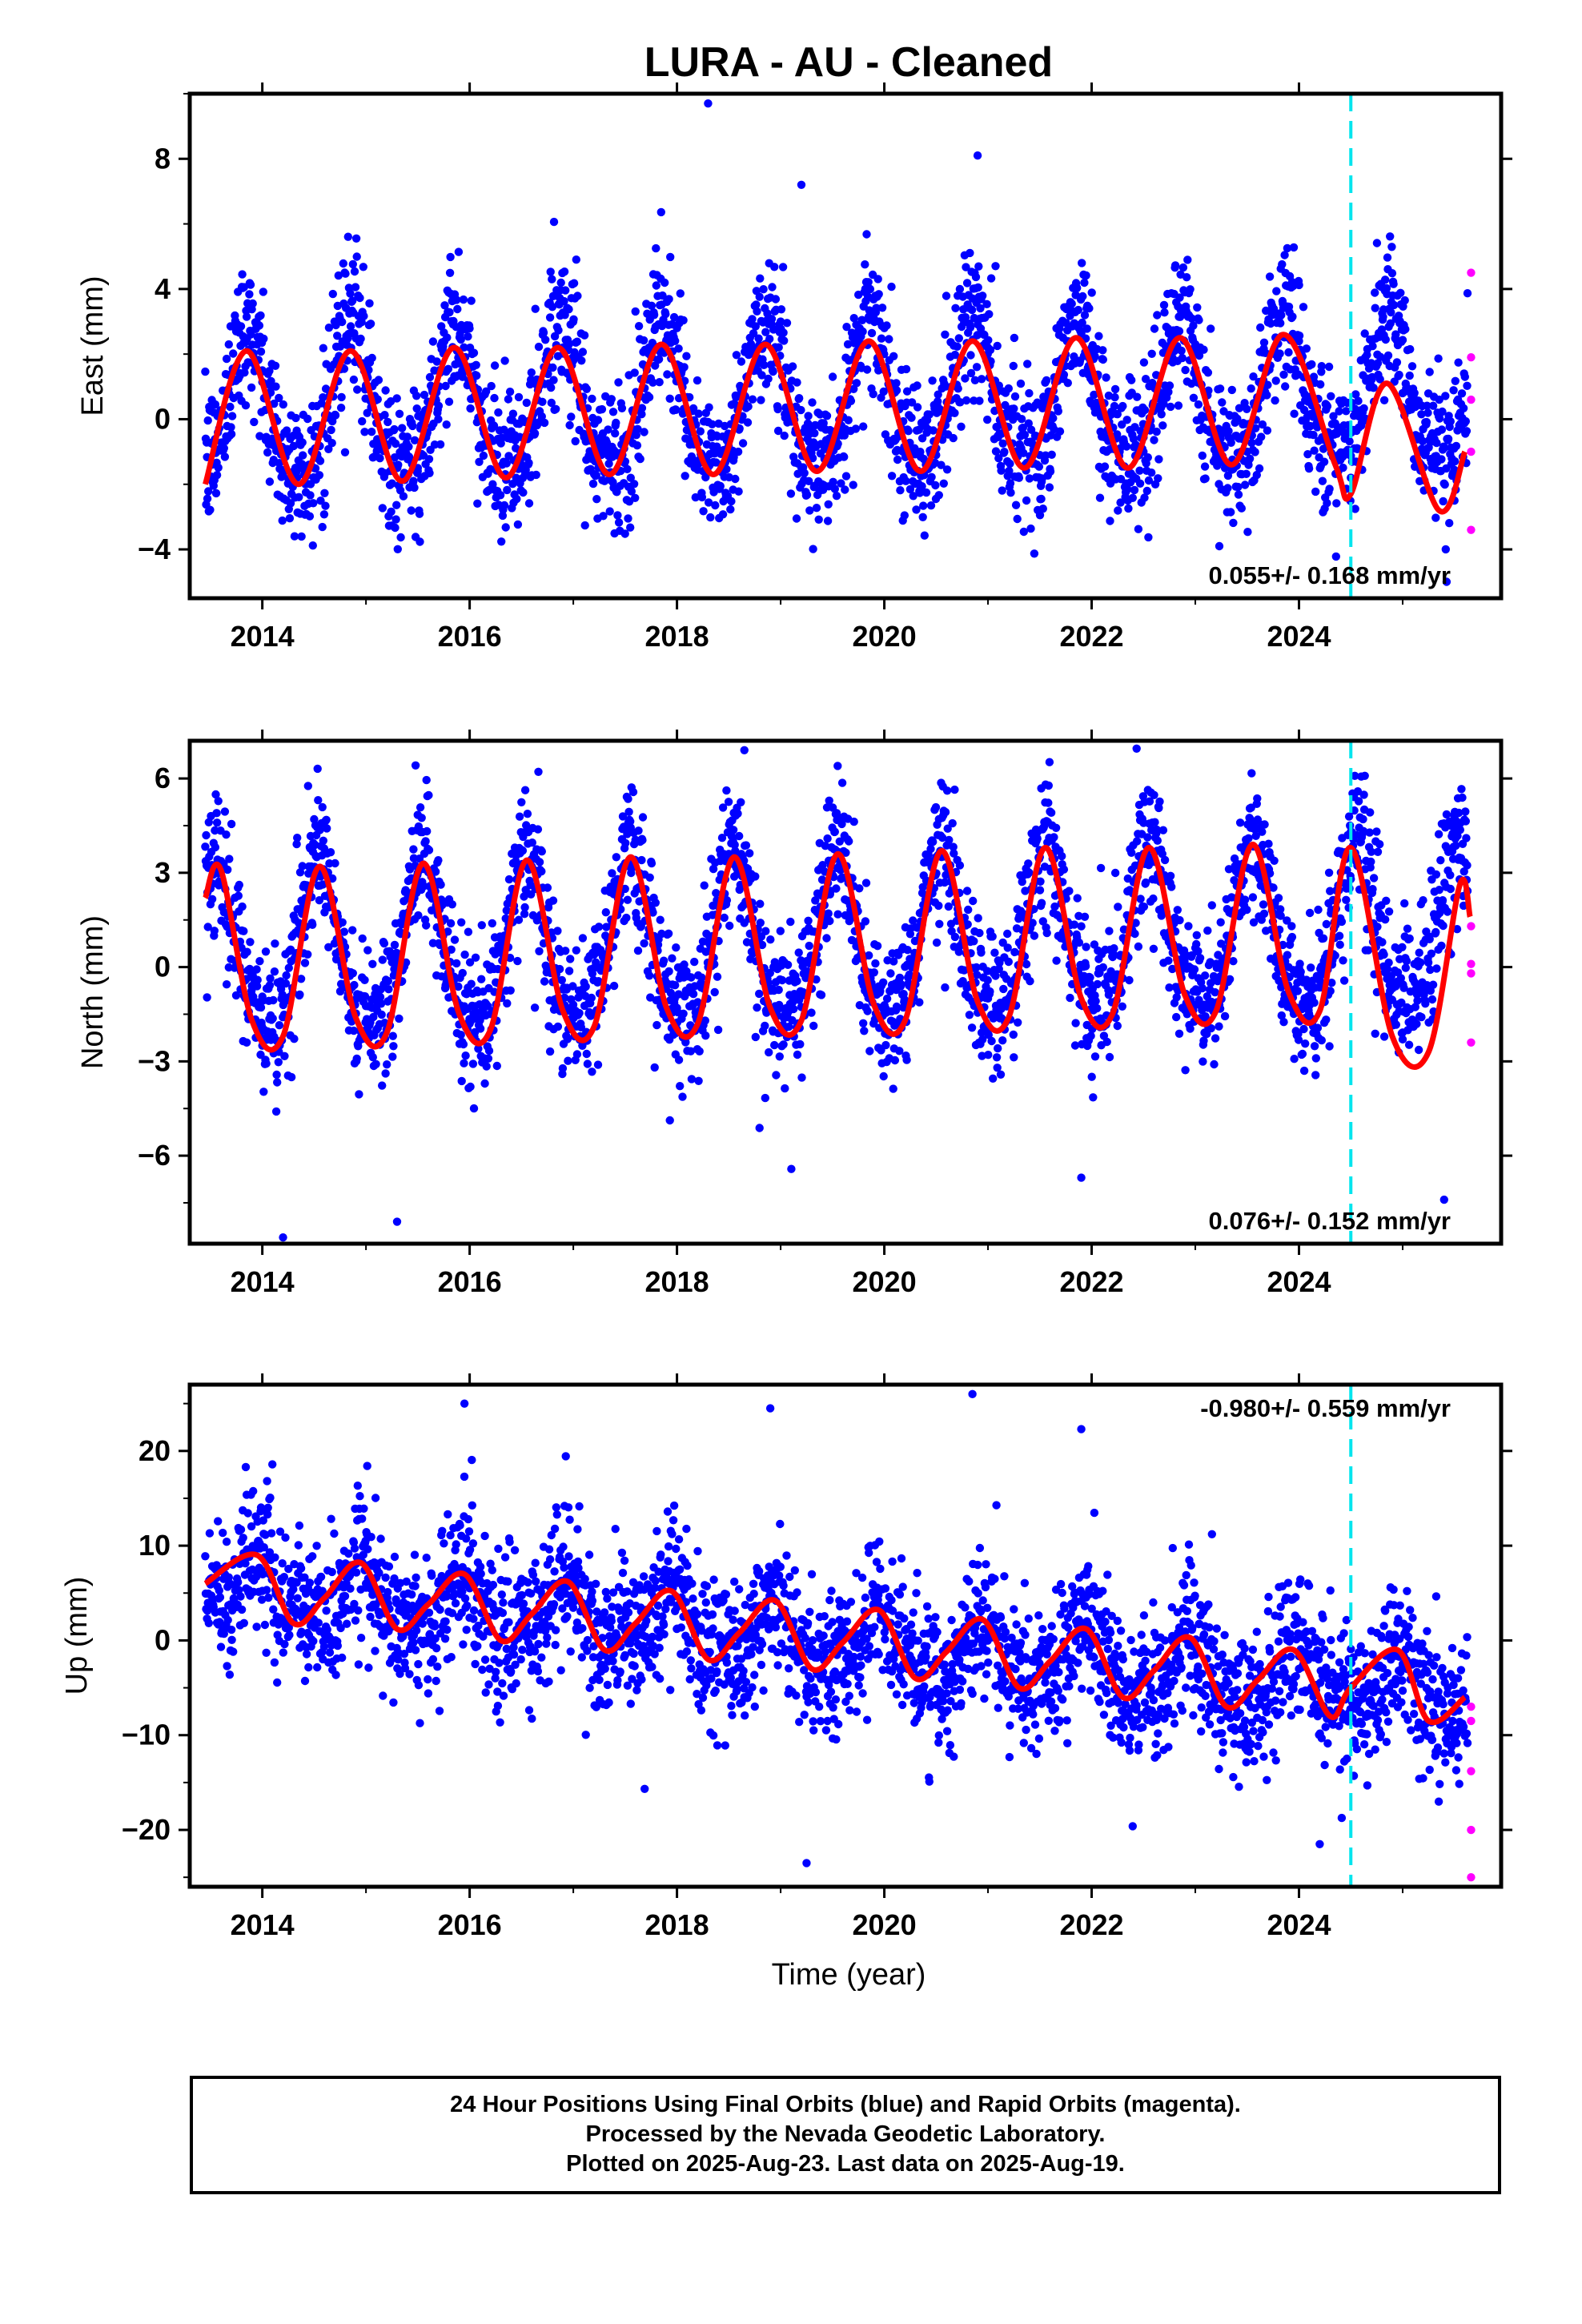  I want to click on x-tick-label: 2022, so click(1091, 636).